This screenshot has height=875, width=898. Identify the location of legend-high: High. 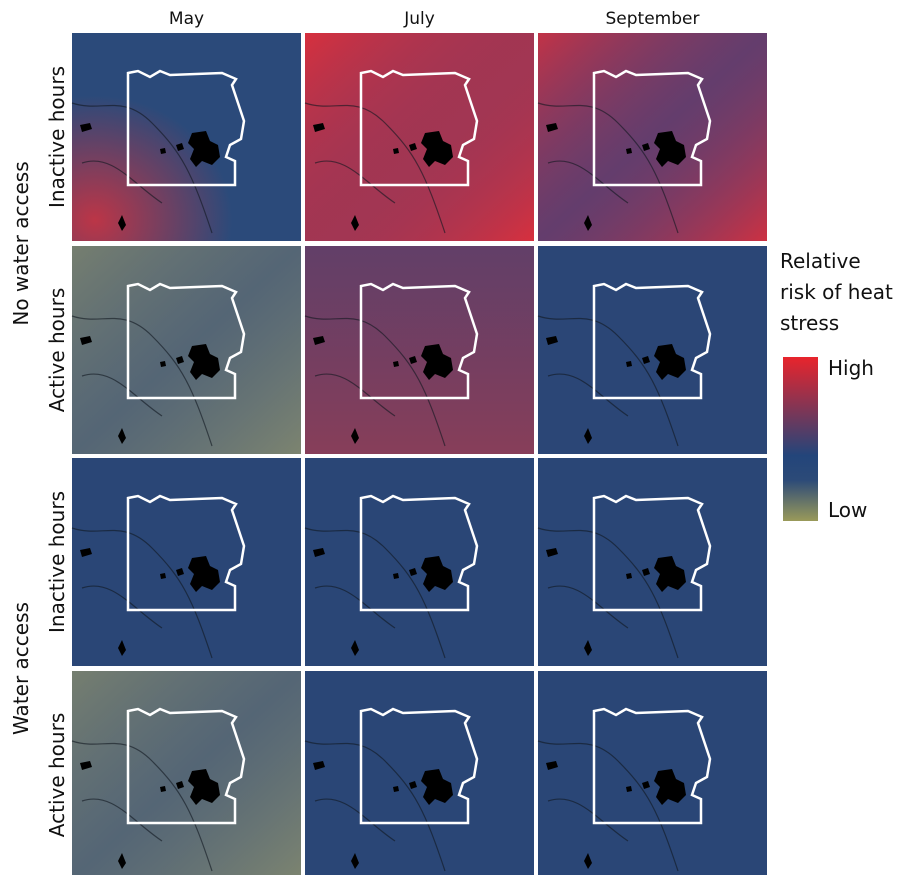
(851, 368).